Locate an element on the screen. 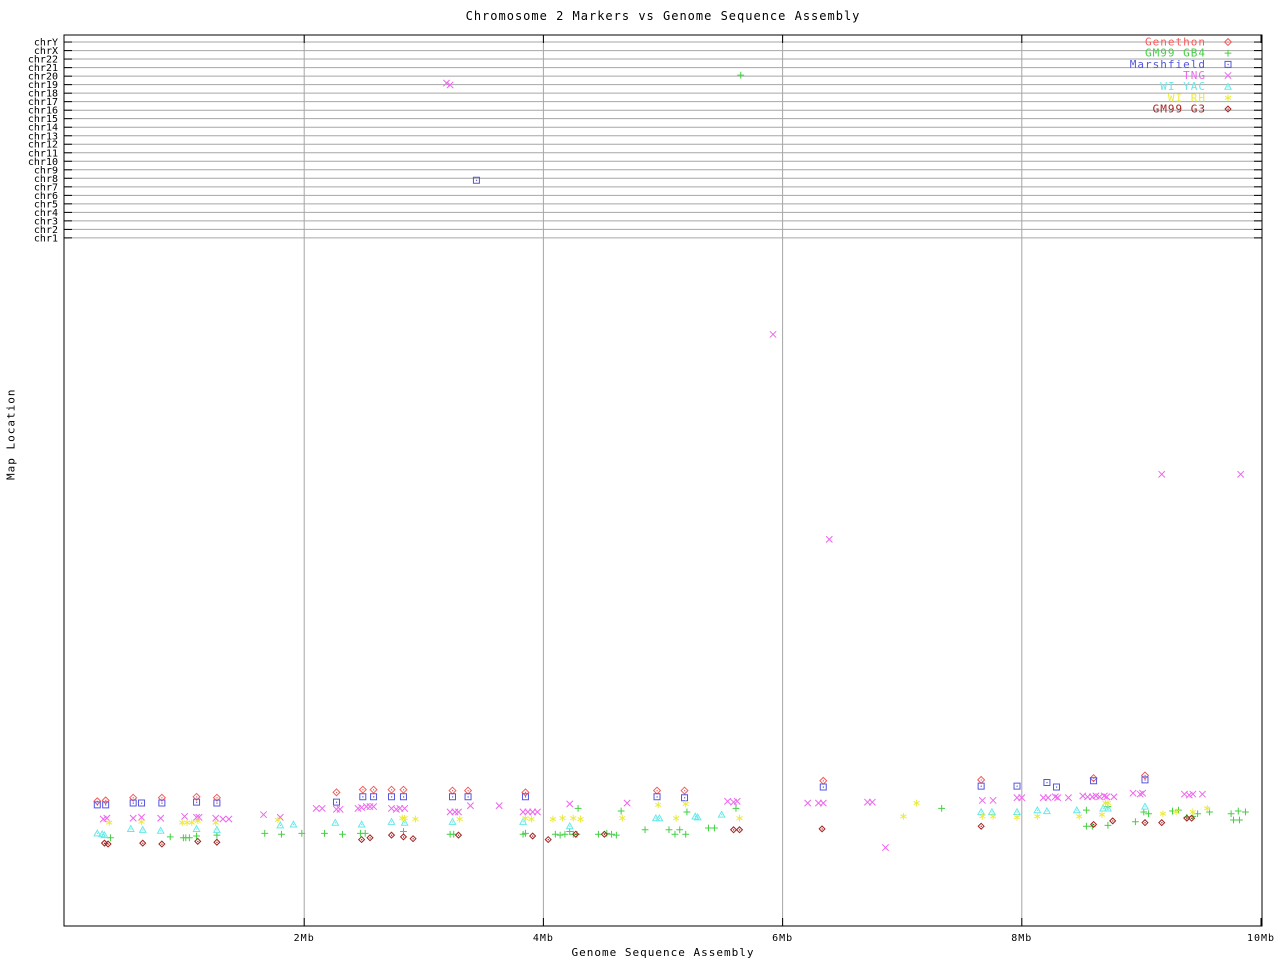 The width and height of the screenshot is (1280, 960). series-wi-yac is located at coordinates (621, 820).